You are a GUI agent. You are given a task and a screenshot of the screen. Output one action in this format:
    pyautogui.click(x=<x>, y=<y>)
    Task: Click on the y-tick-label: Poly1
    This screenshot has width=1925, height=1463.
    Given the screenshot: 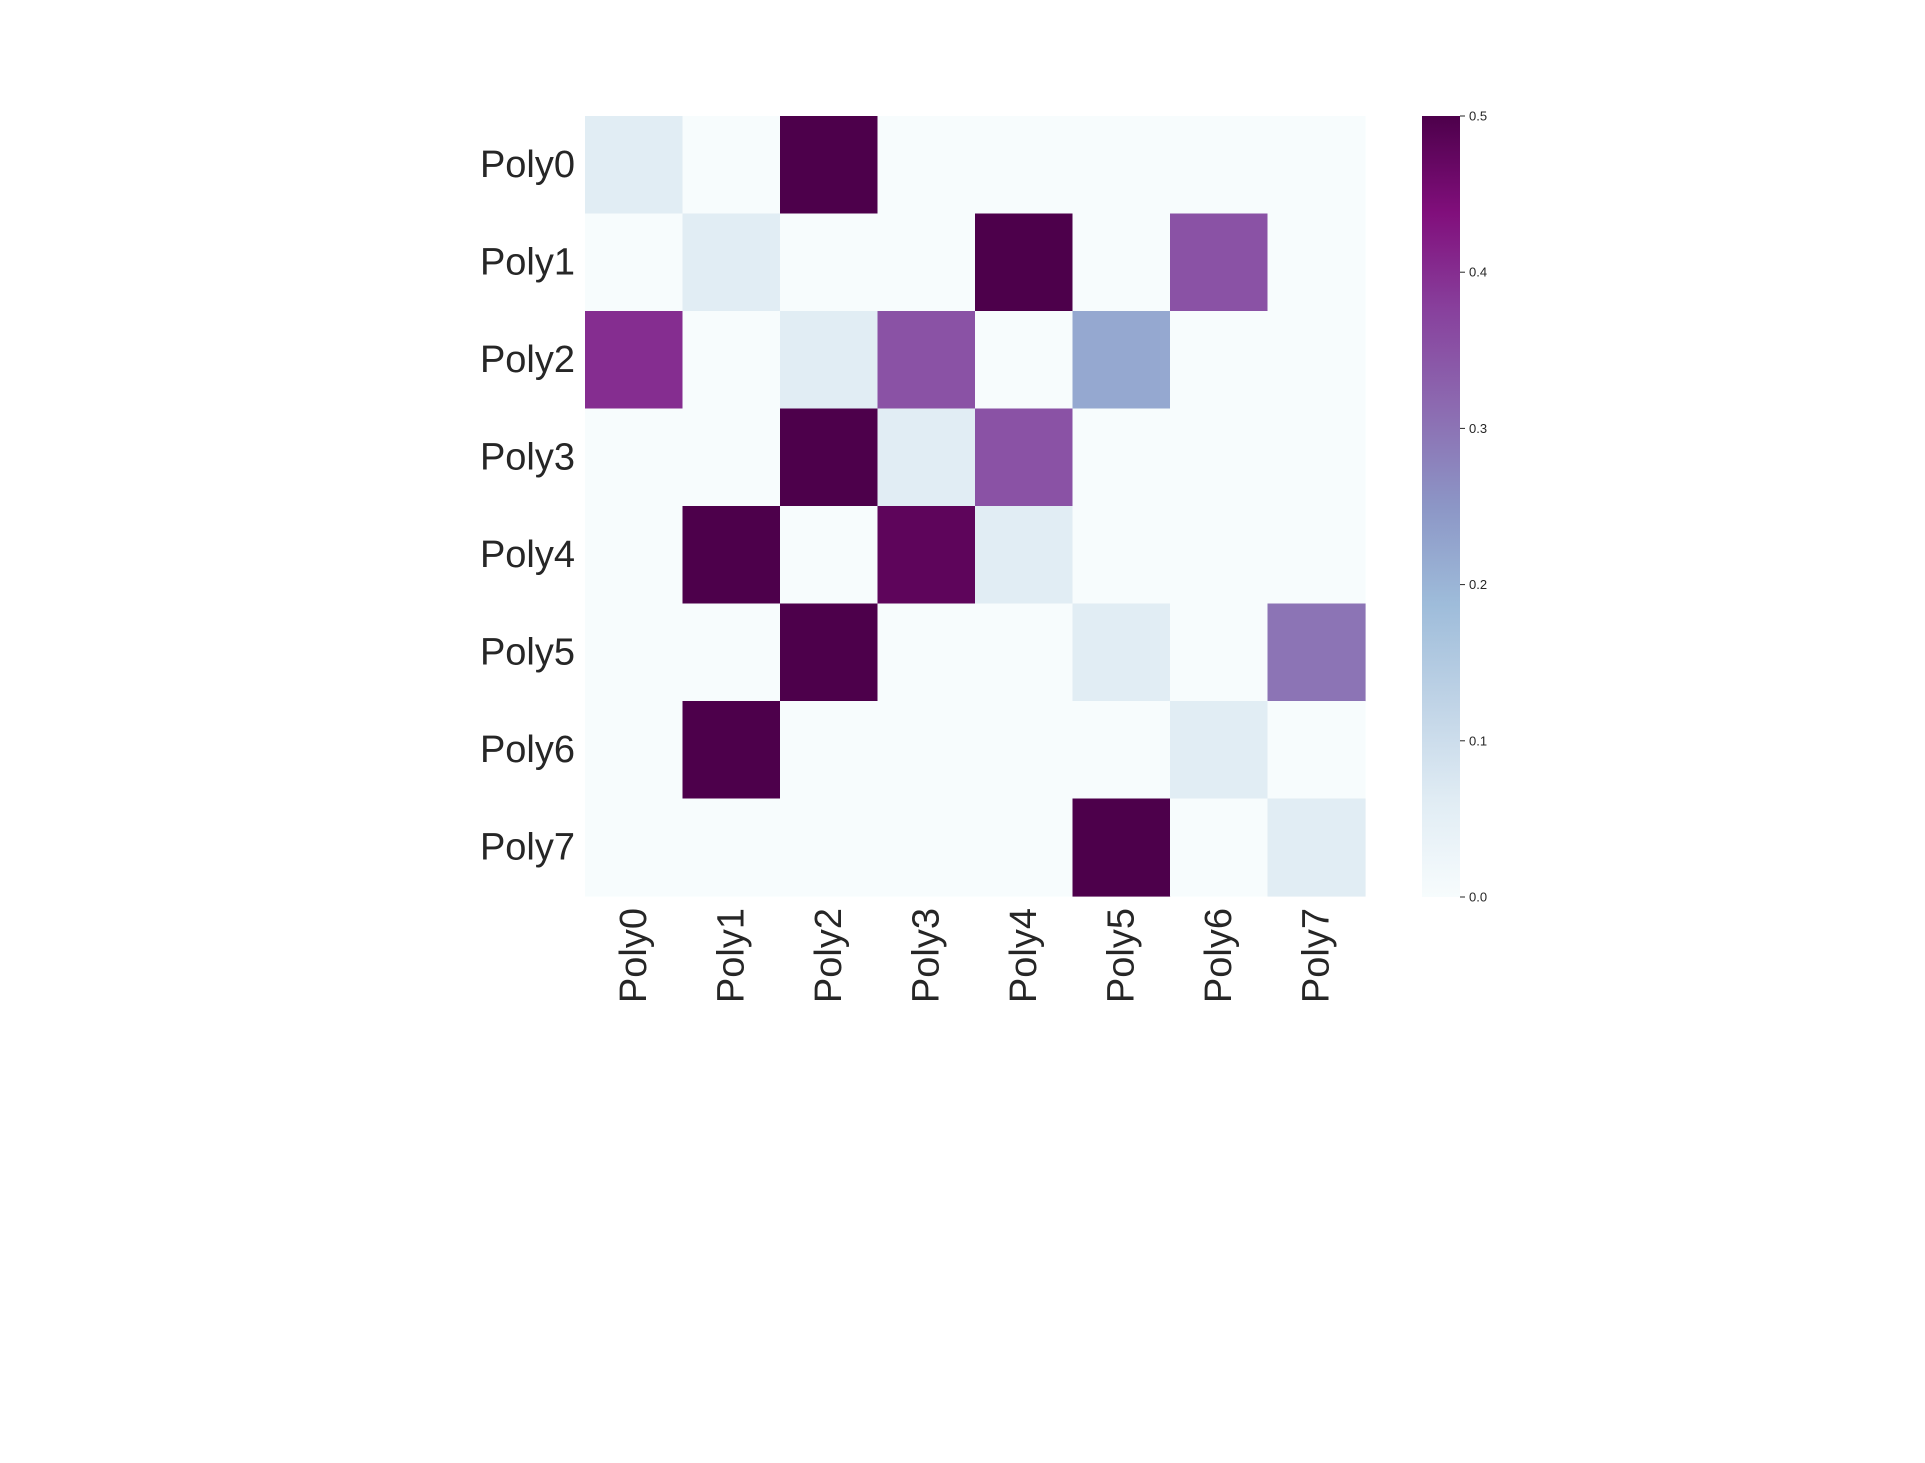 What is the action you would take?
    pyautogui.click(x=527, y=262)
    